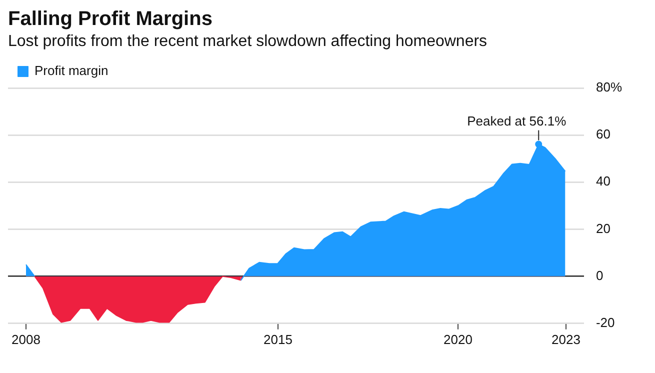  What do you see at coordinates (111, 19) in the screenshot?
I see `chart-title: Falling Profit Margins` at bounding box center [111, 19].